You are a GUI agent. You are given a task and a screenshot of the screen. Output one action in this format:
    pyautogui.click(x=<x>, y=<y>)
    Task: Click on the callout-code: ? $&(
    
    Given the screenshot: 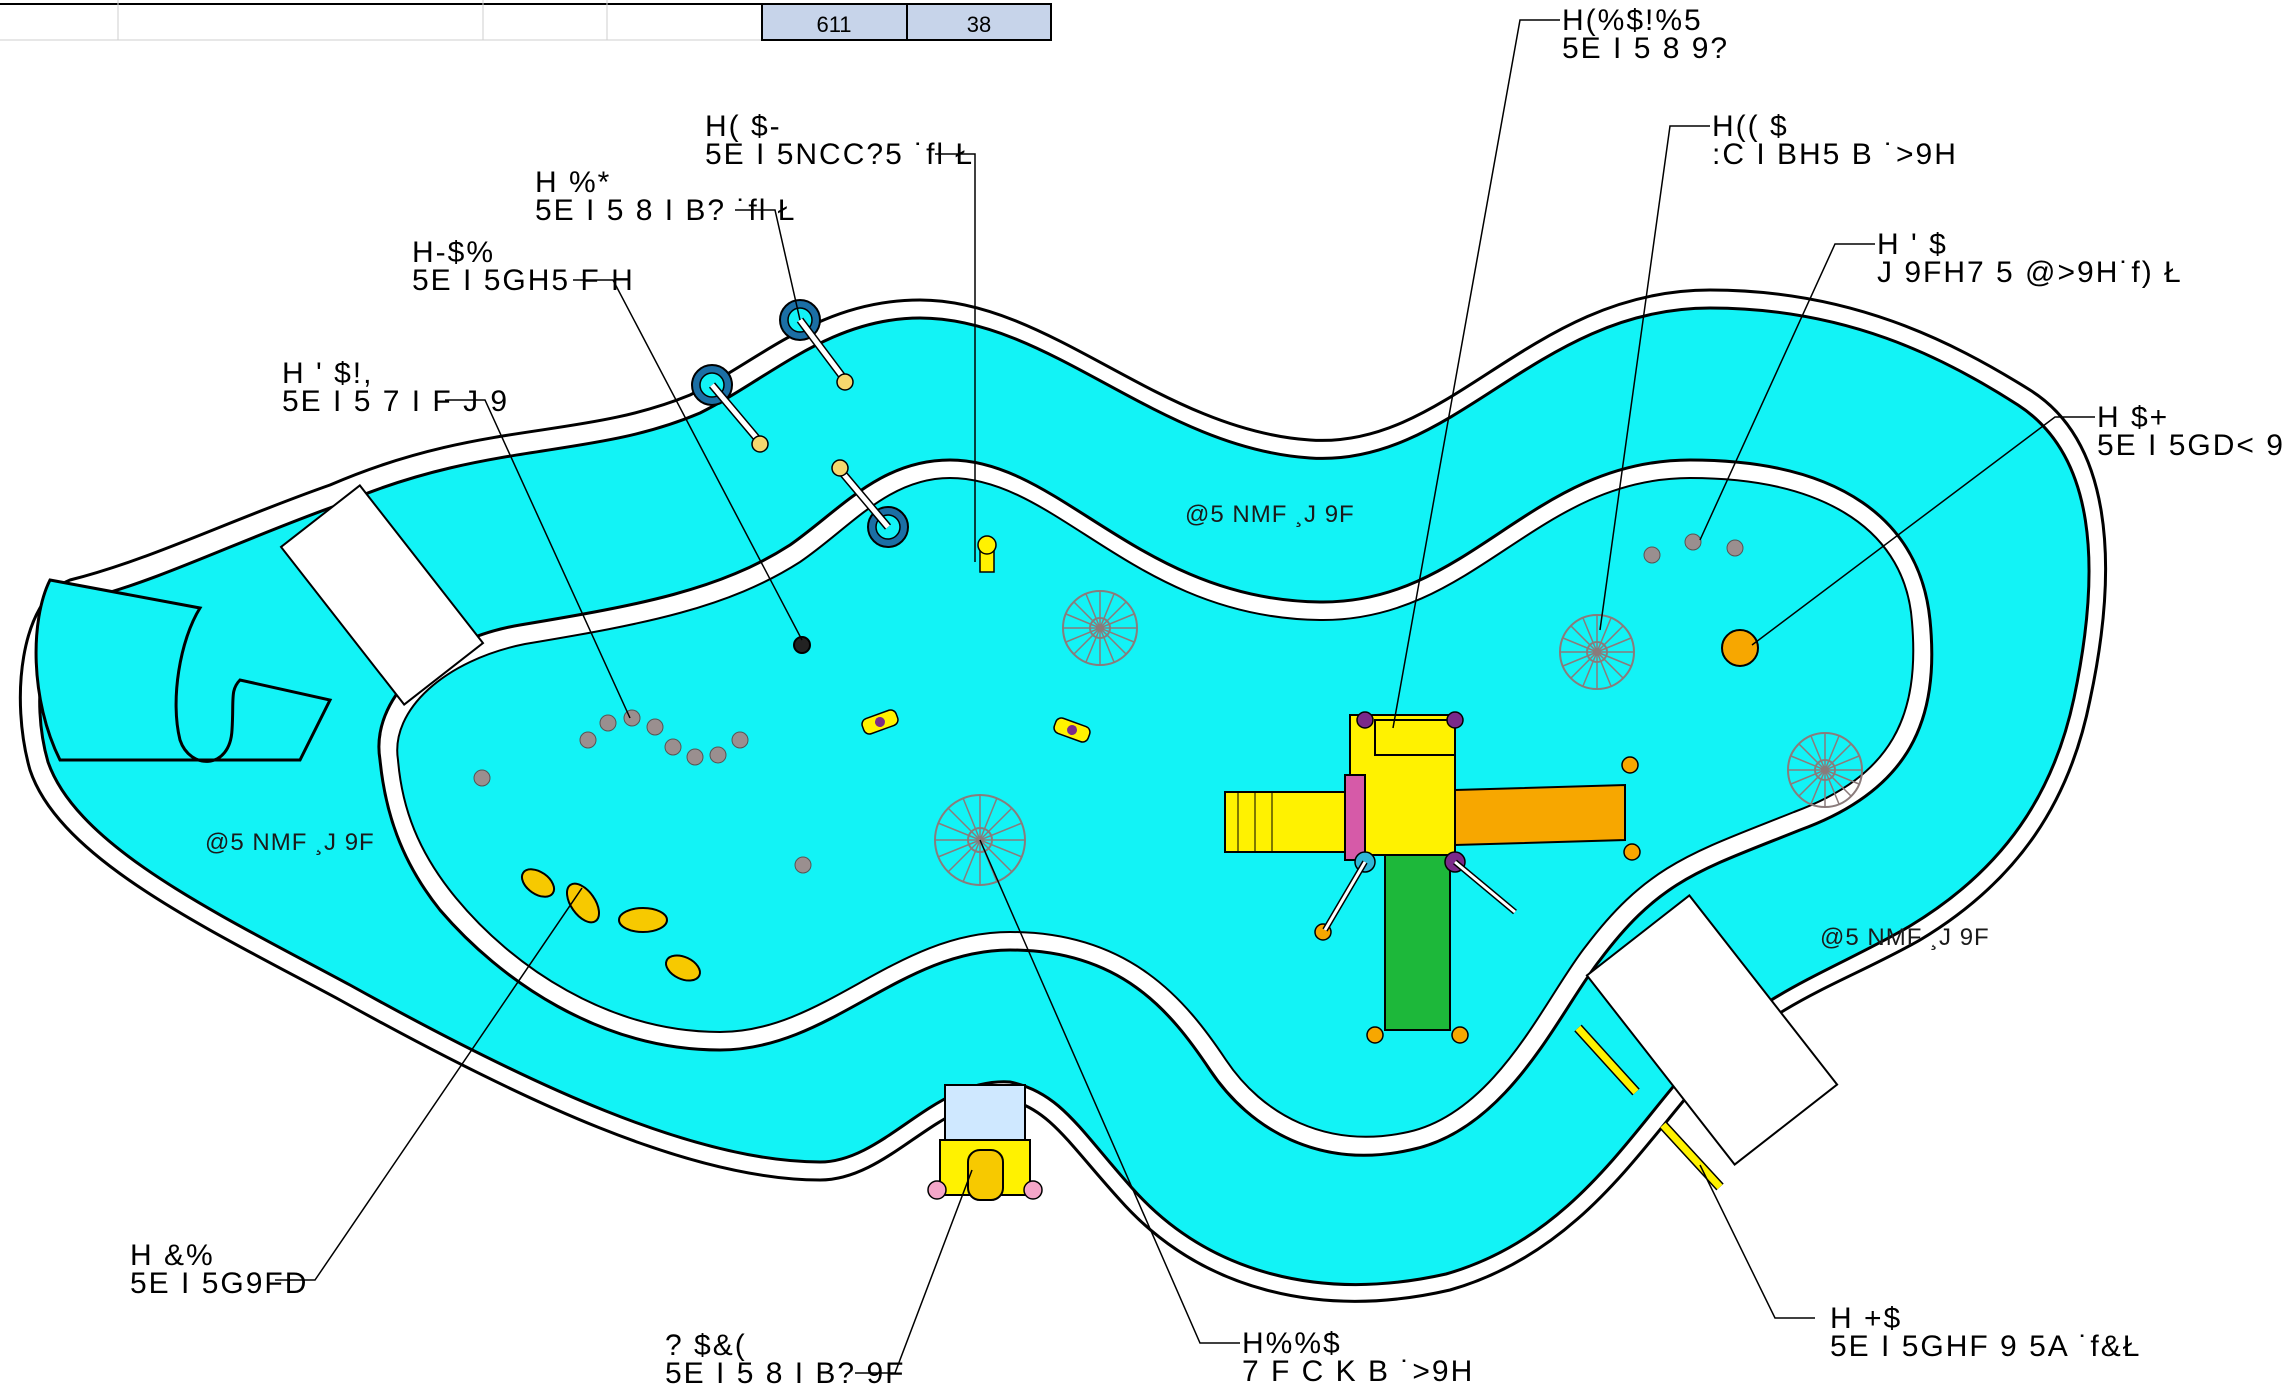 What is the action you would take?
    pyautogui.click(x=706, y=1345)
    